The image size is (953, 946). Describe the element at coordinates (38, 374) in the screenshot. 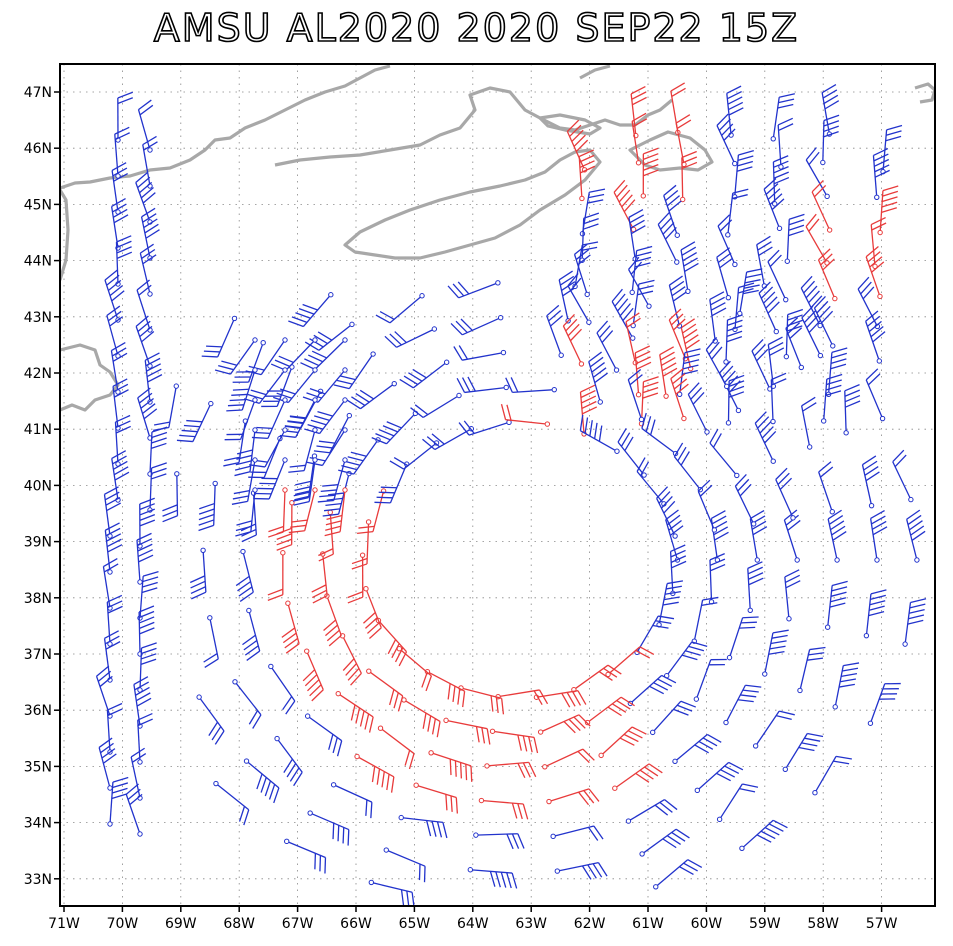

I see `lat-tick-label: 42N` at that location.